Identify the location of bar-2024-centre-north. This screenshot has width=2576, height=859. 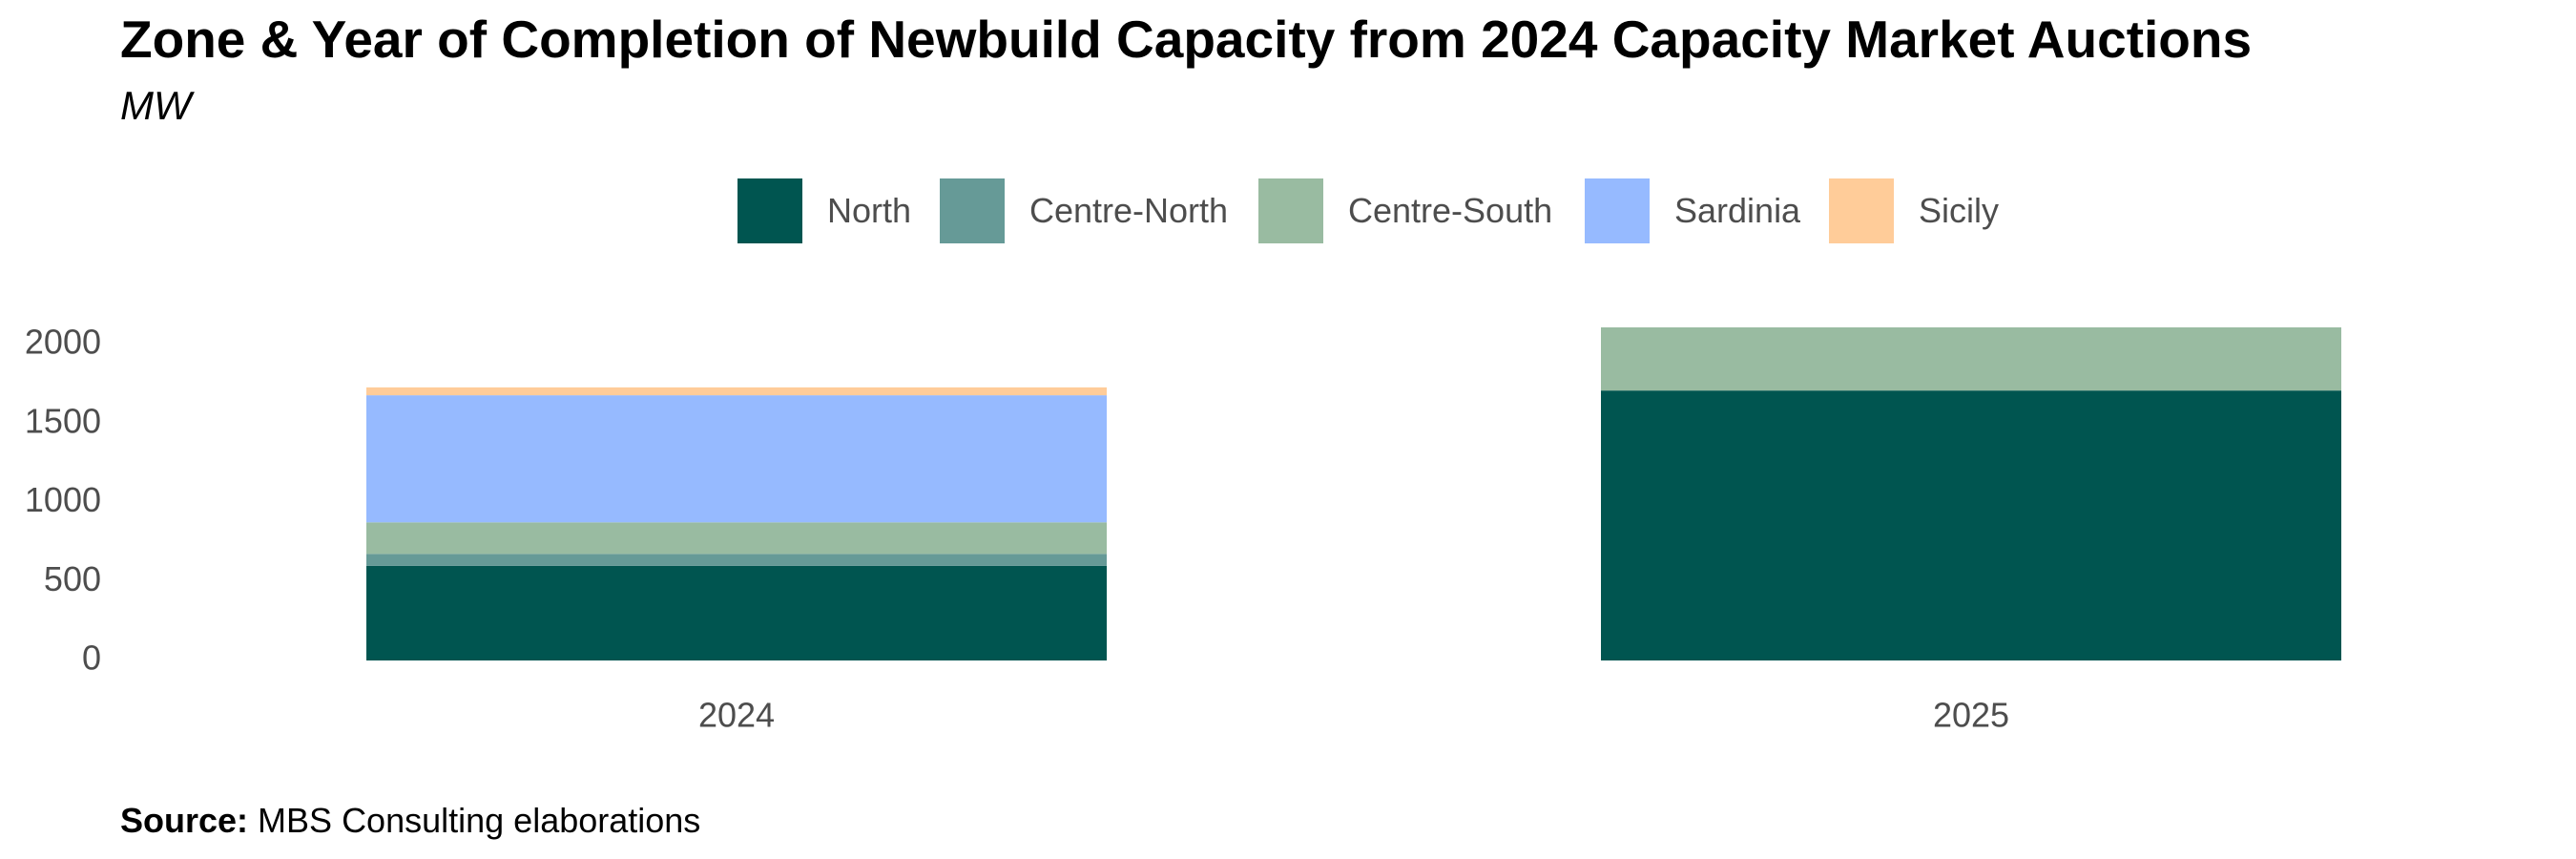
(736, 560).